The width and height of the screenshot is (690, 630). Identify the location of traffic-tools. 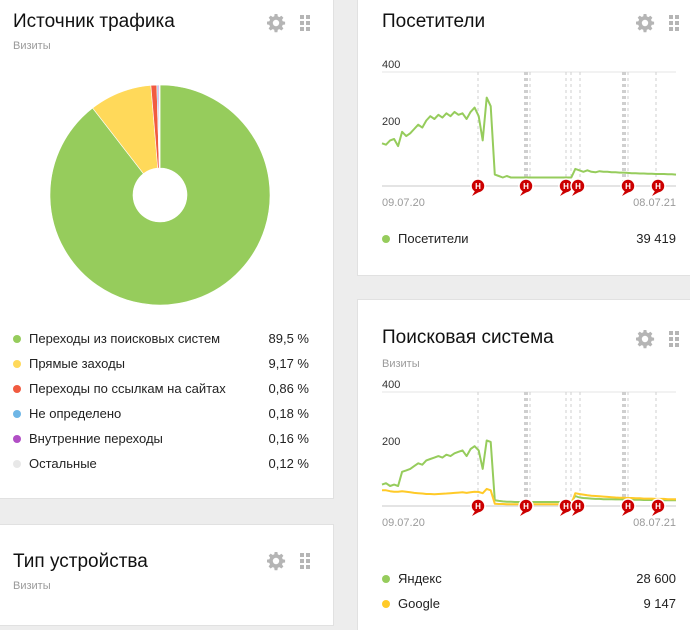
(288, 23).